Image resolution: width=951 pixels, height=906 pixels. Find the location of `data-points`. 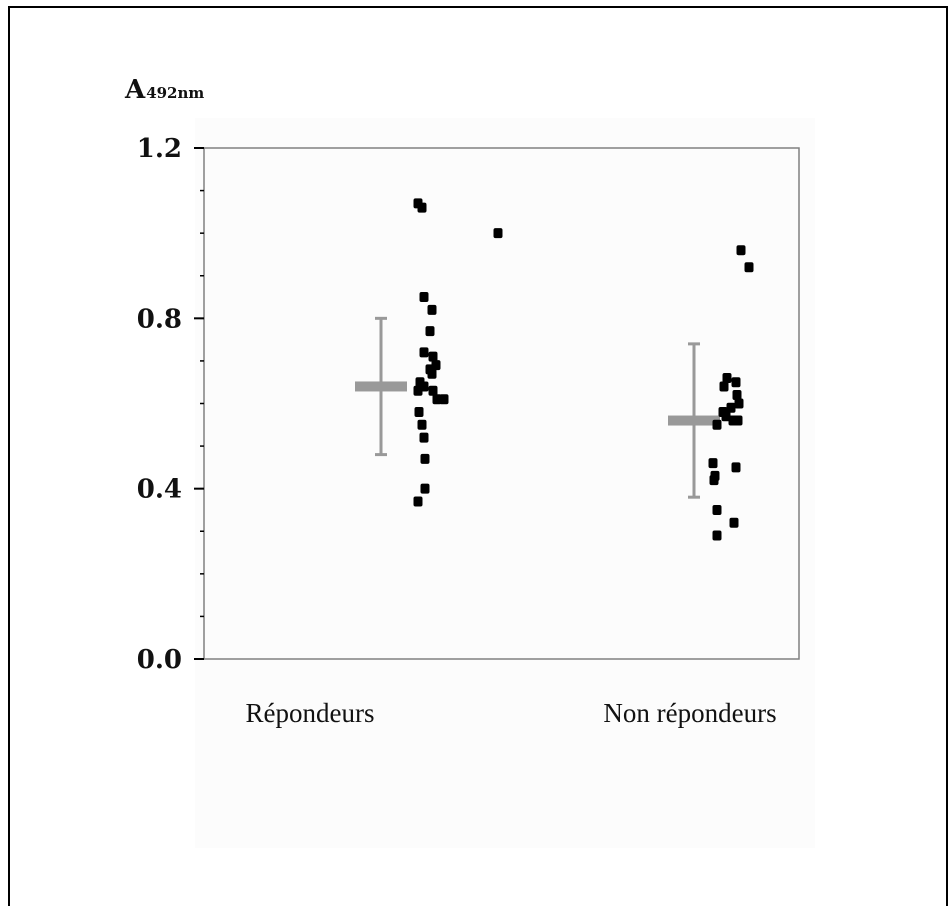

data-points is located at coordinates (583, 369).